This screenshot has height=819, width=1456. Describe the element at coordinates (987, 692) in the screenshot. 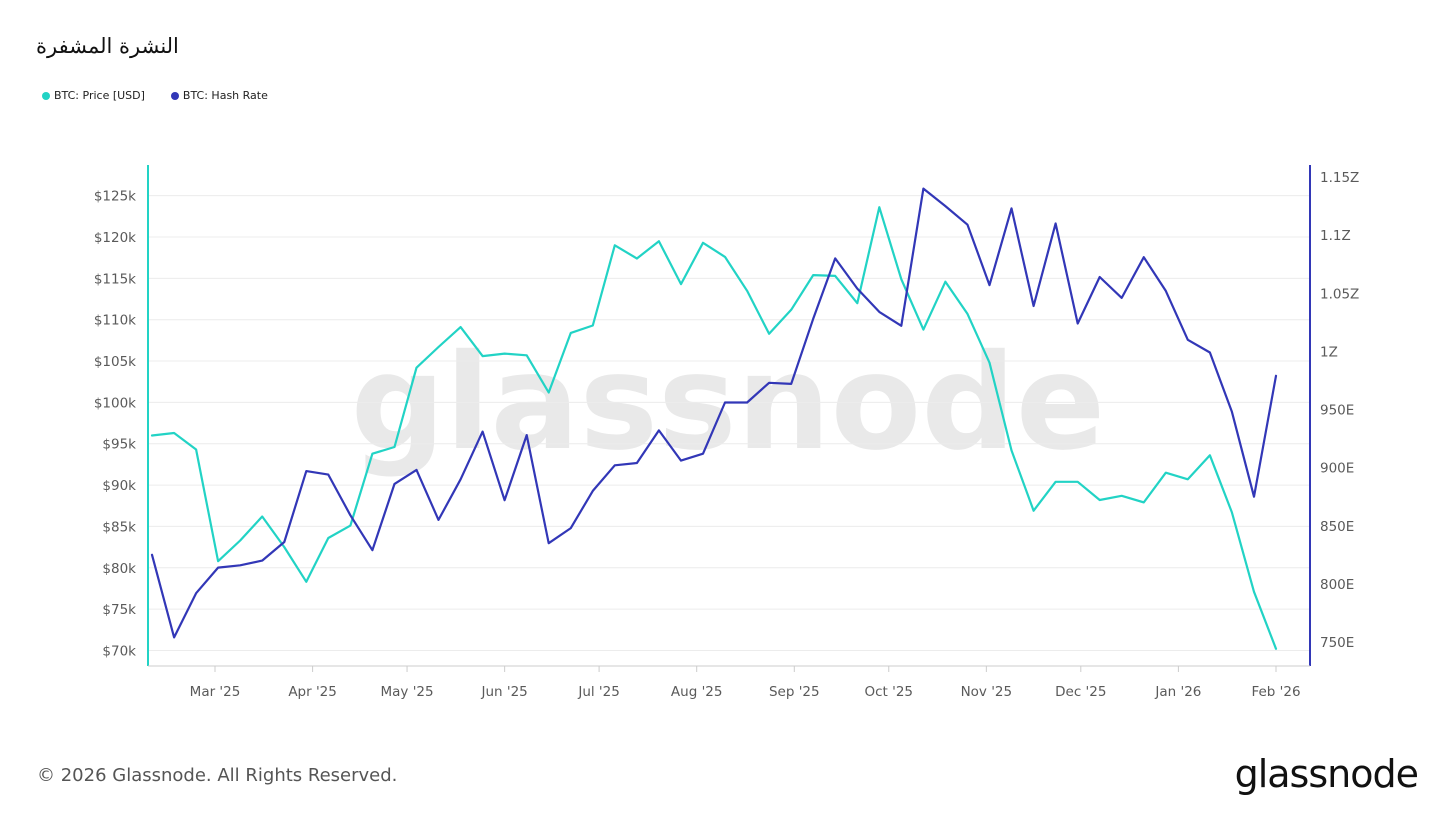

I see `x-tick-label: Nov '25` at that location.